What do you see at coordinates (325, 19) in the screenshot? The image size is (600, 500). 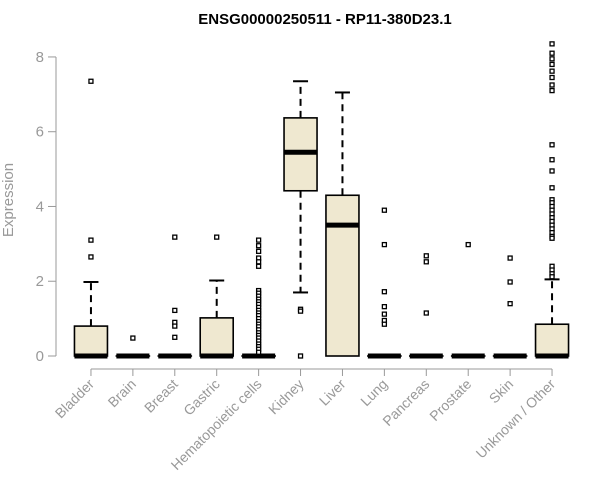 I see `chart-title: ENSG00000250511 - RP11-380D23.1` at bounding box center [325, 19].